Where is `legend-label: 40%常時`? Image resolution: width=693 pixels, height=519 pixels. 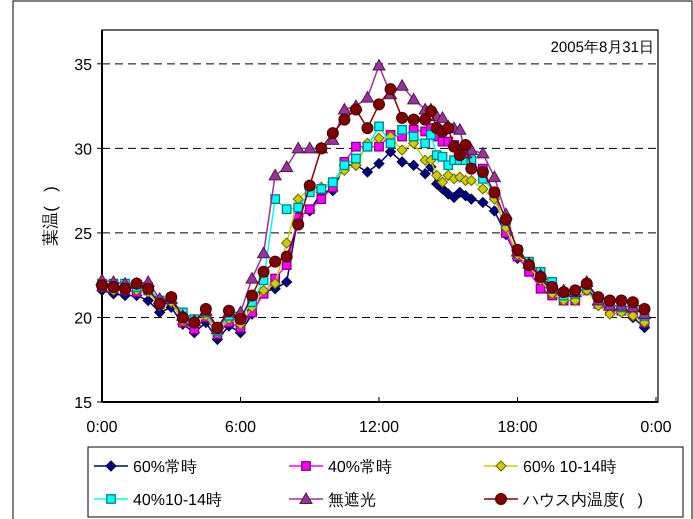
legend-label: 40%常時 is located at coordinates (360, 467).